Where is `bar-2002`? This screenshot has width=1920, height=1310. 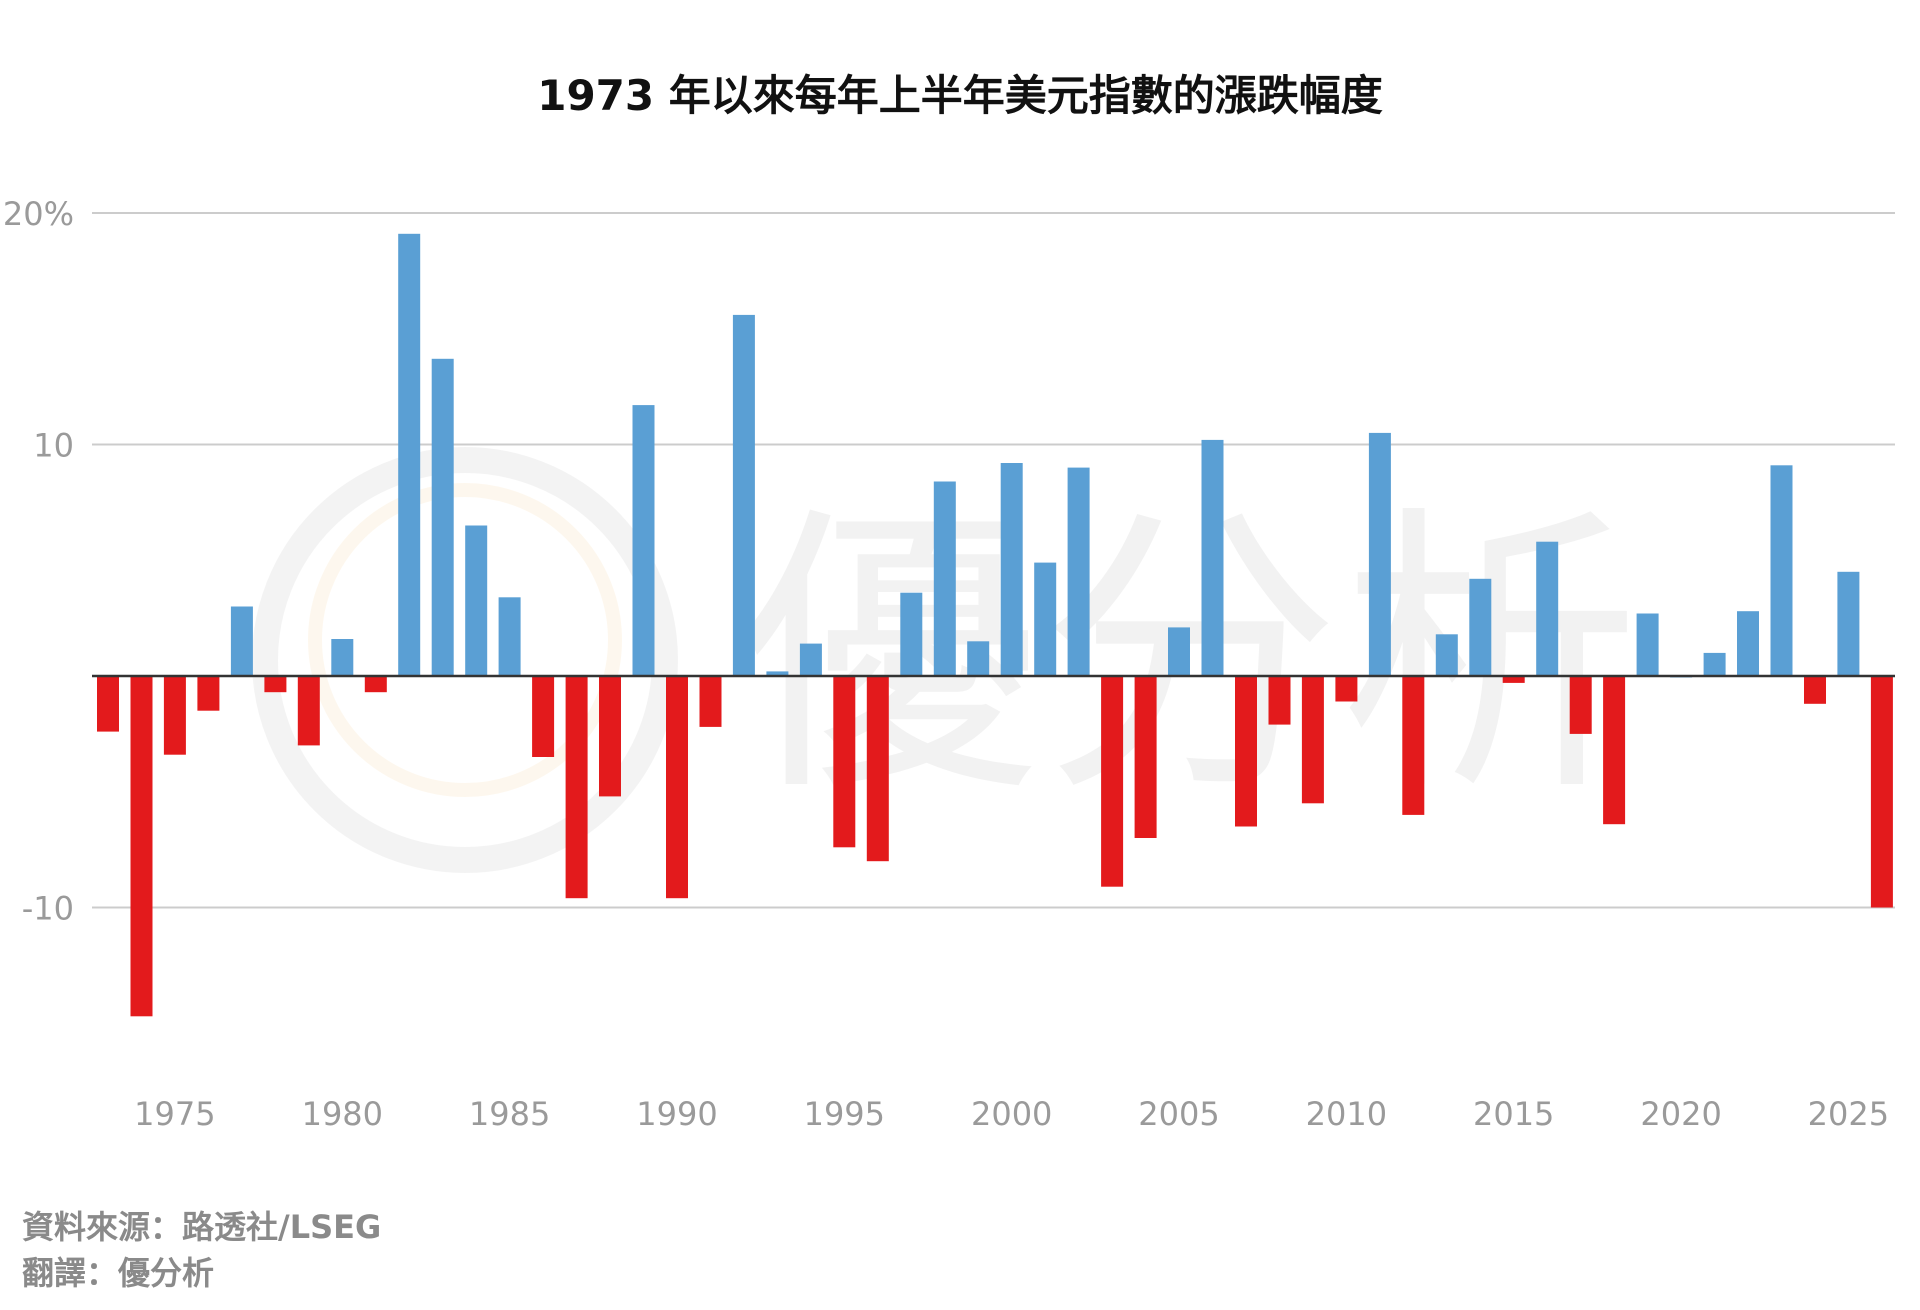
bar-2002 is located at coordinates (1078, 571).